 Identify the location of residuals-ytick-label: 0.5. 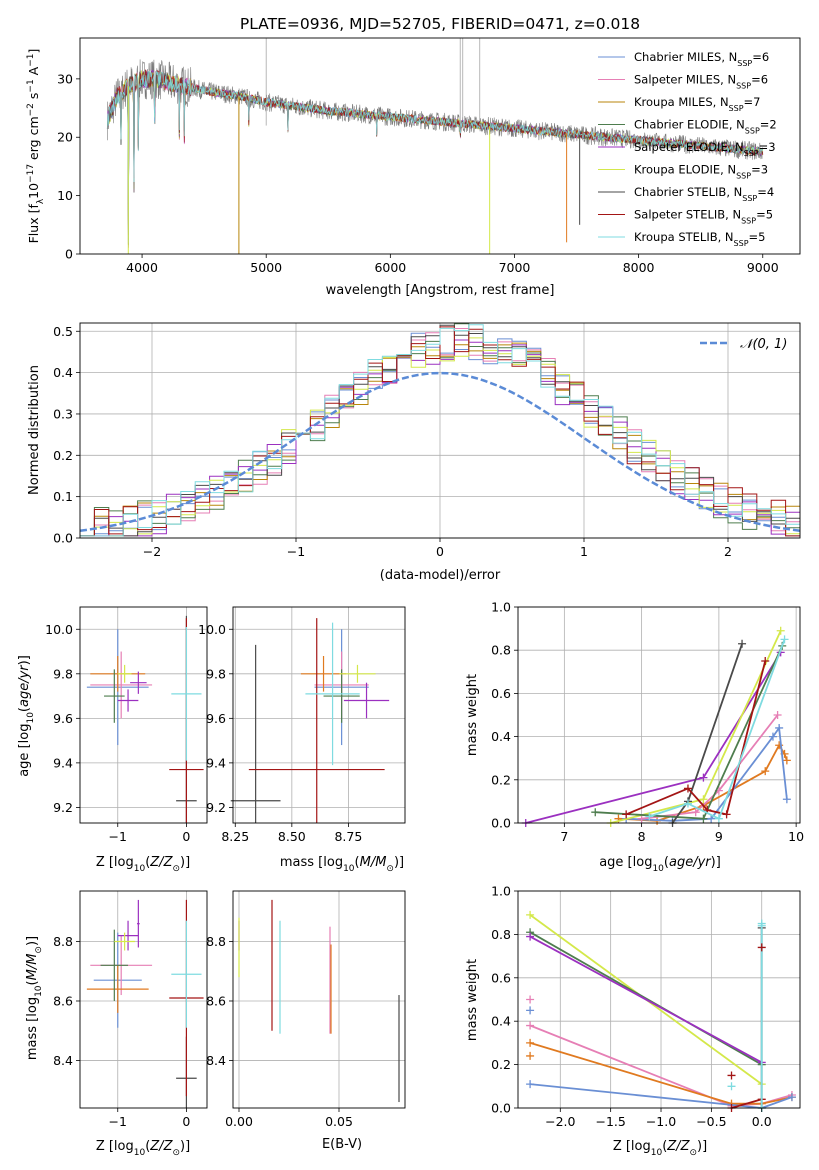
(63, 331).